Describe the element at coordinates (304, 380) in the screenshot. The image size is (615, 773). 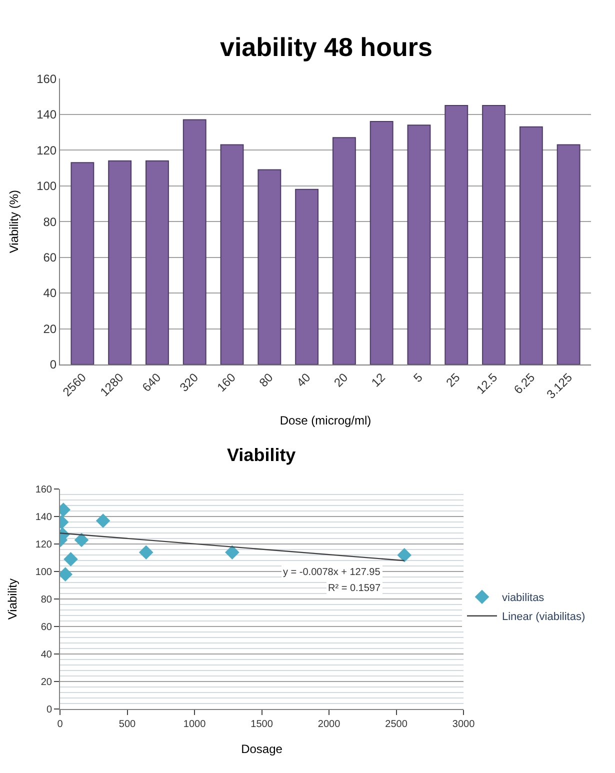
I see `x-tick-label: 40` at that location.